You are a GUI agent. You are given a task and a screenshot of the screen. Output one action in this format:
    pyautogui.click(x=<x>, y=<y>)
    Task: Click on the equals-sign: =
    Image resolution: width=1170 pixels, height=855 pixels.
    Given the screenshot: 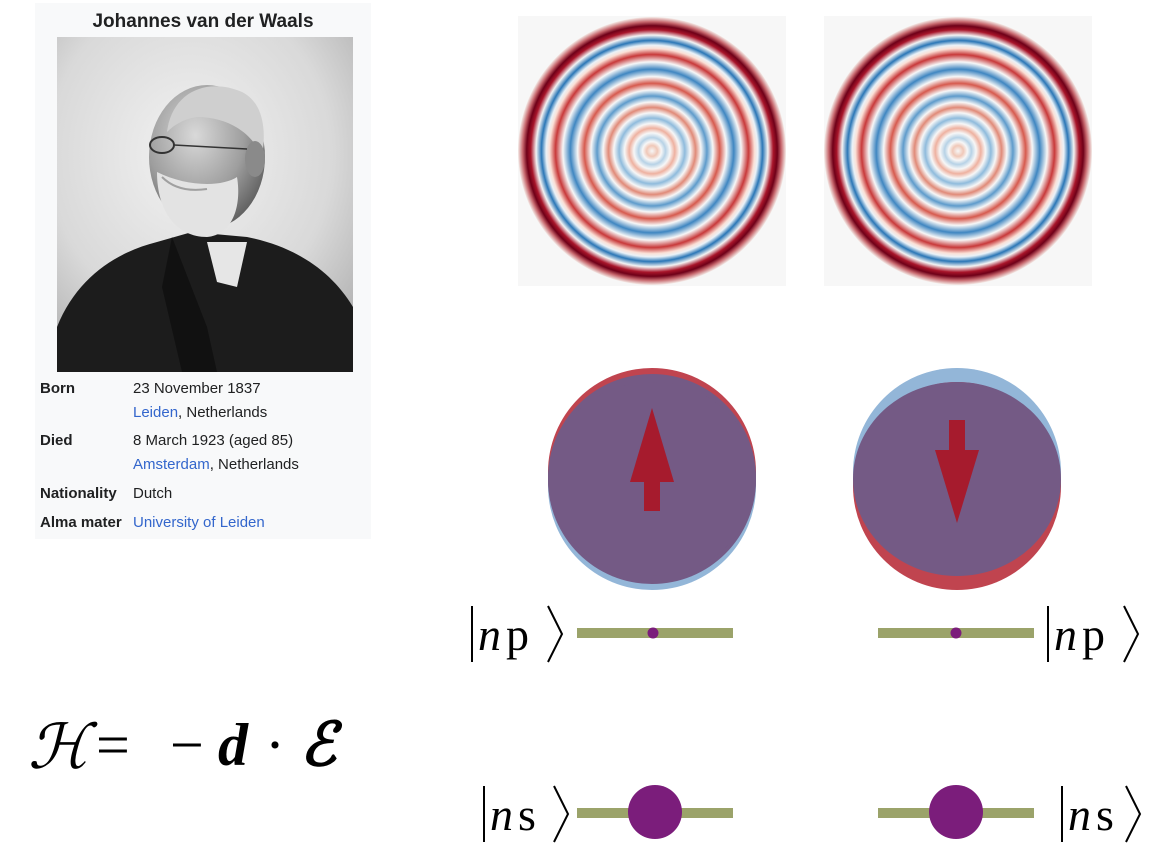 What is the action you would take?
    pyautogui.click(x=113, y=745)
    